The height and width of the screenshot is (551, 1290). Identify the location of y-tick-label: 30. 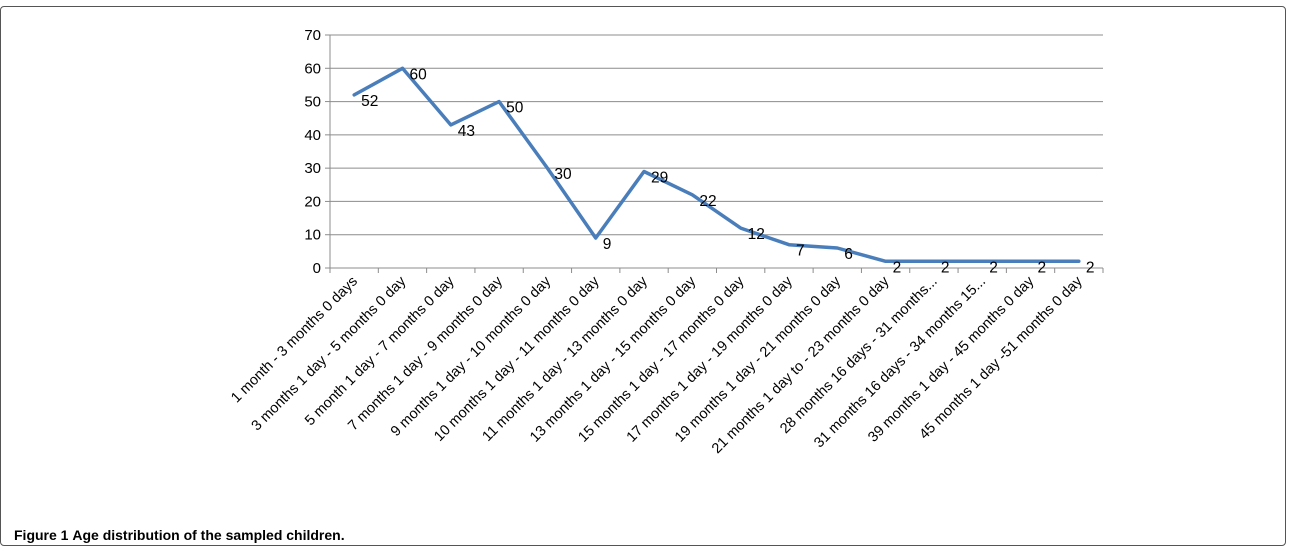
(312, 168).